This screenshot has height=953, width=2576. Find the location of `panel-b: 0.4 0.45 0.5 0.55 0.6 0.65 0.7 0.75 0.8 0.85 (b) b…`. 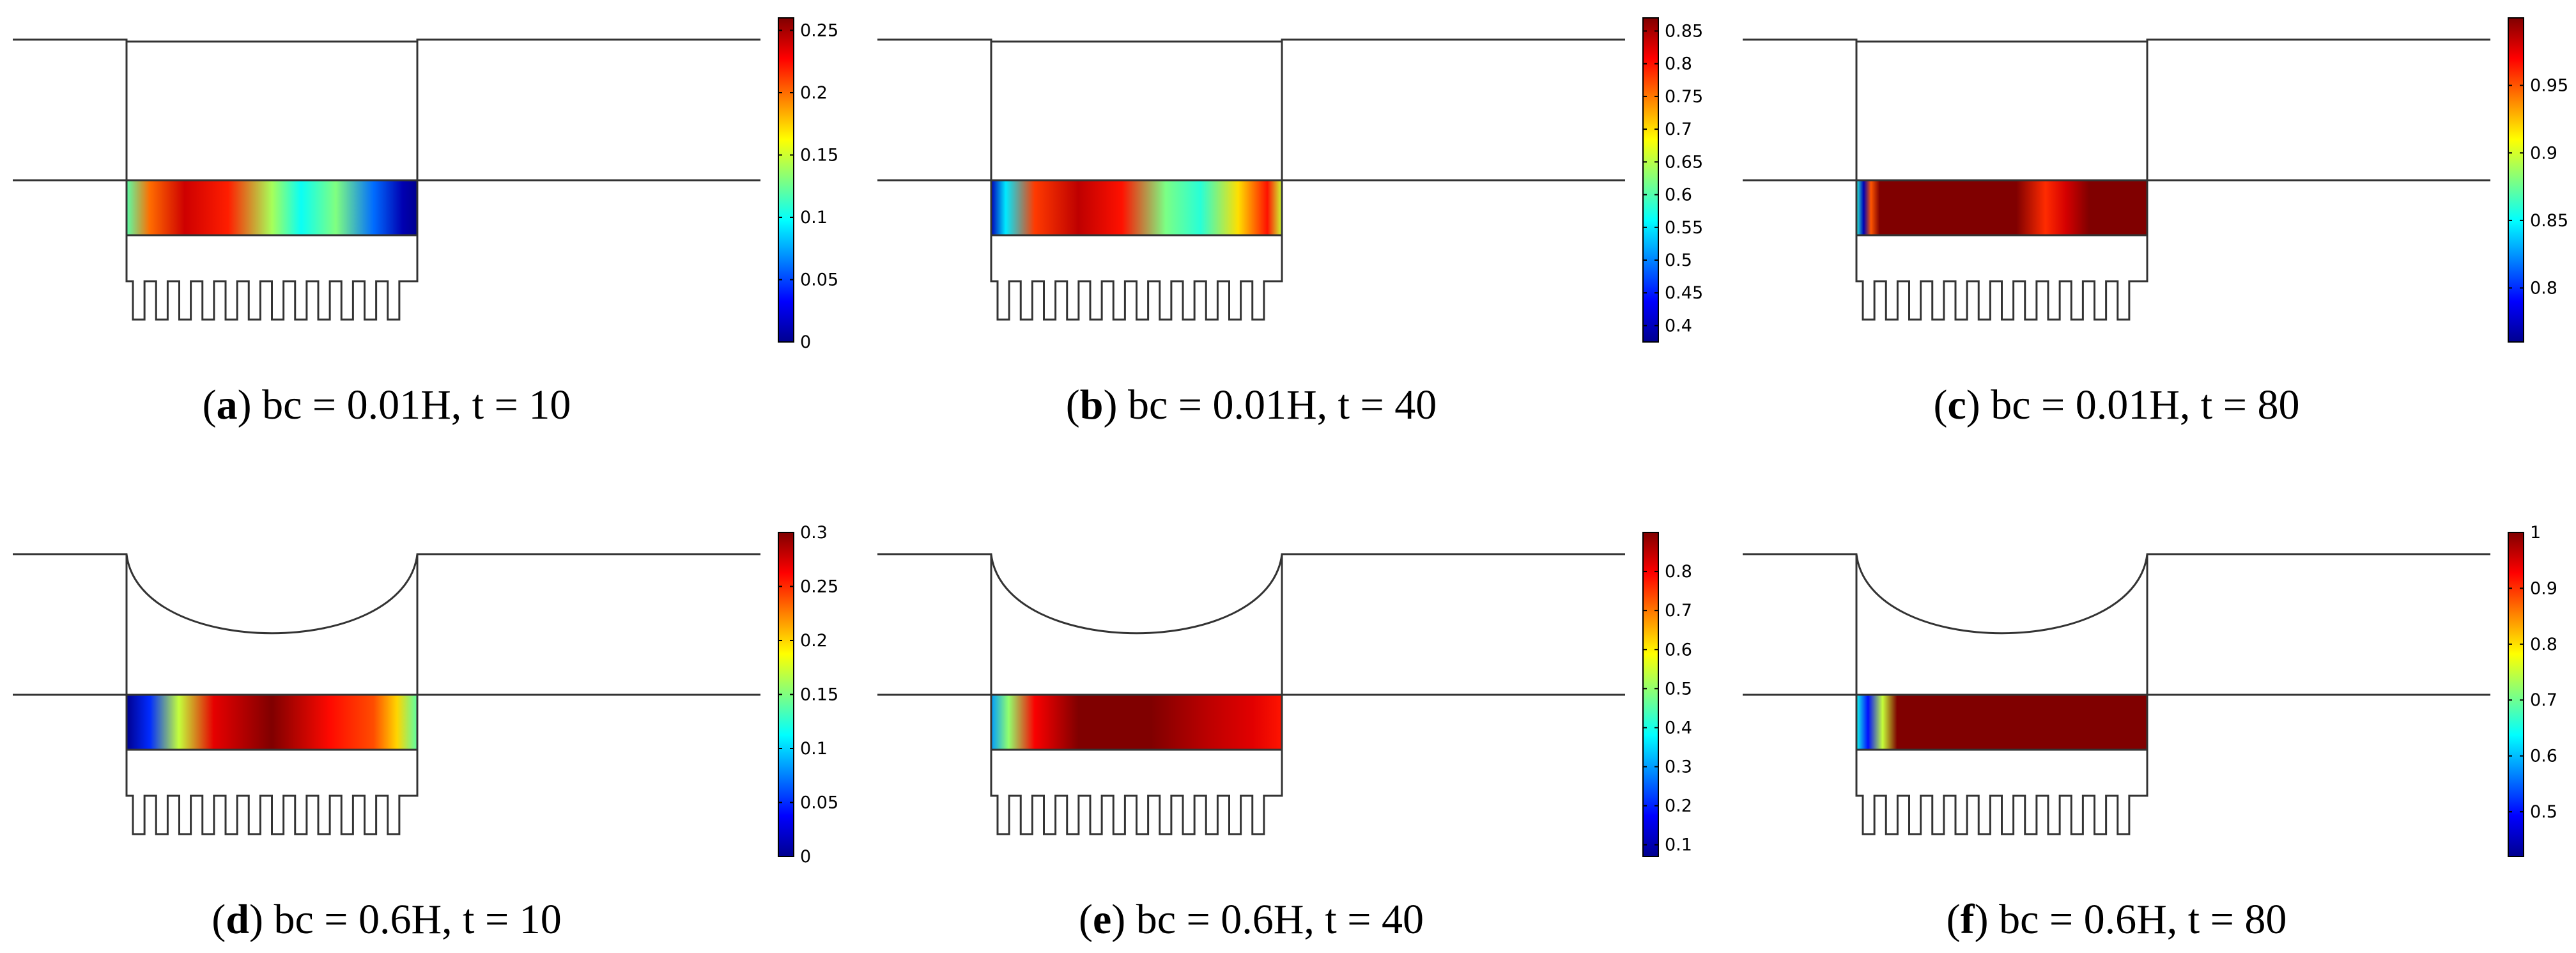

panel-b: 0.4 0.45 0.5 0.55 0.6 0.65 0.7 0.75 0.8 0.85 (b) b… is located at coordinates (1290, 223).